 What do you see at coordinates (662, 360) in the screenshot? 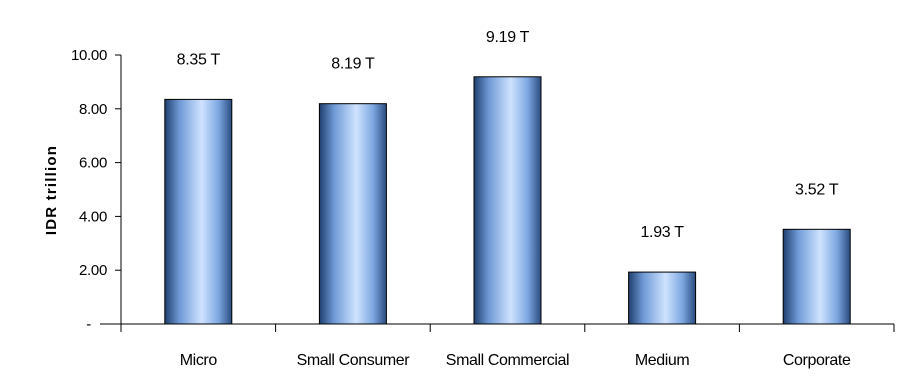
I see `x-tick-label: Medium` at bounding box center [662, 360].